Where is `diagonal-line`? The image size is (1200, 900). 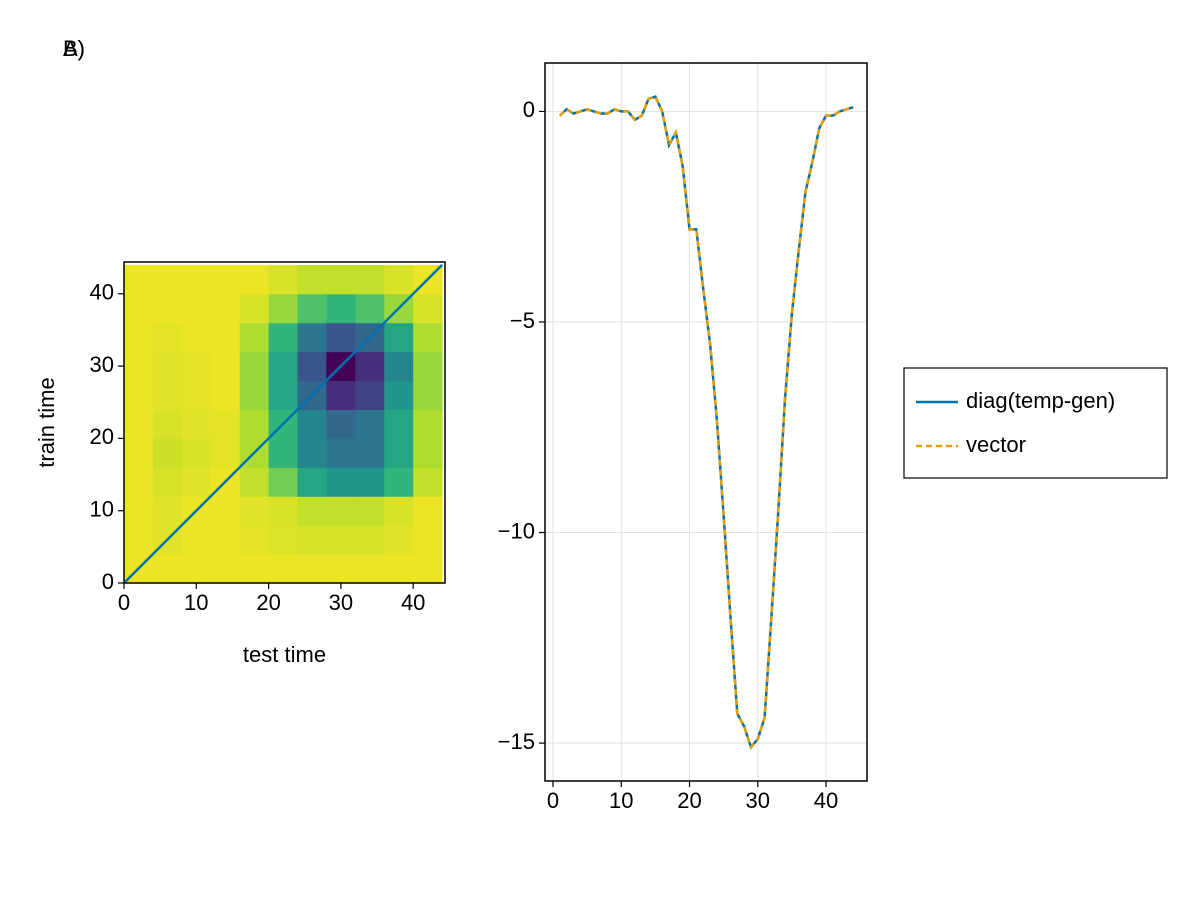
diagonal-line is located at coordinates (283, 424).